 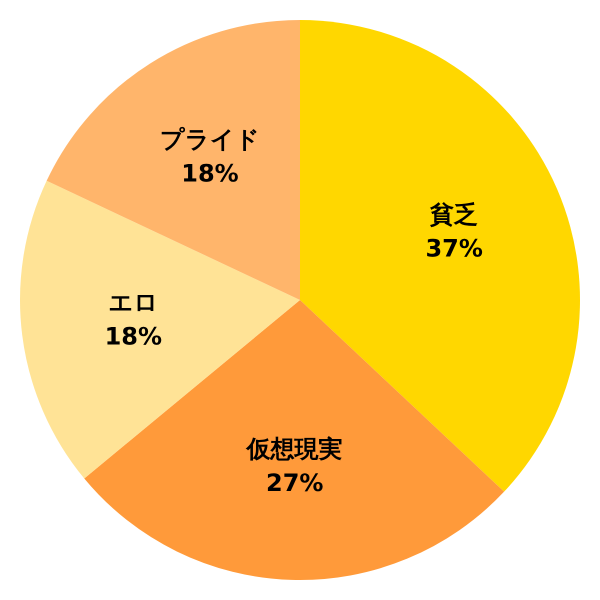 I want to click on slice-label: エロ, so click(x=133, y=302).